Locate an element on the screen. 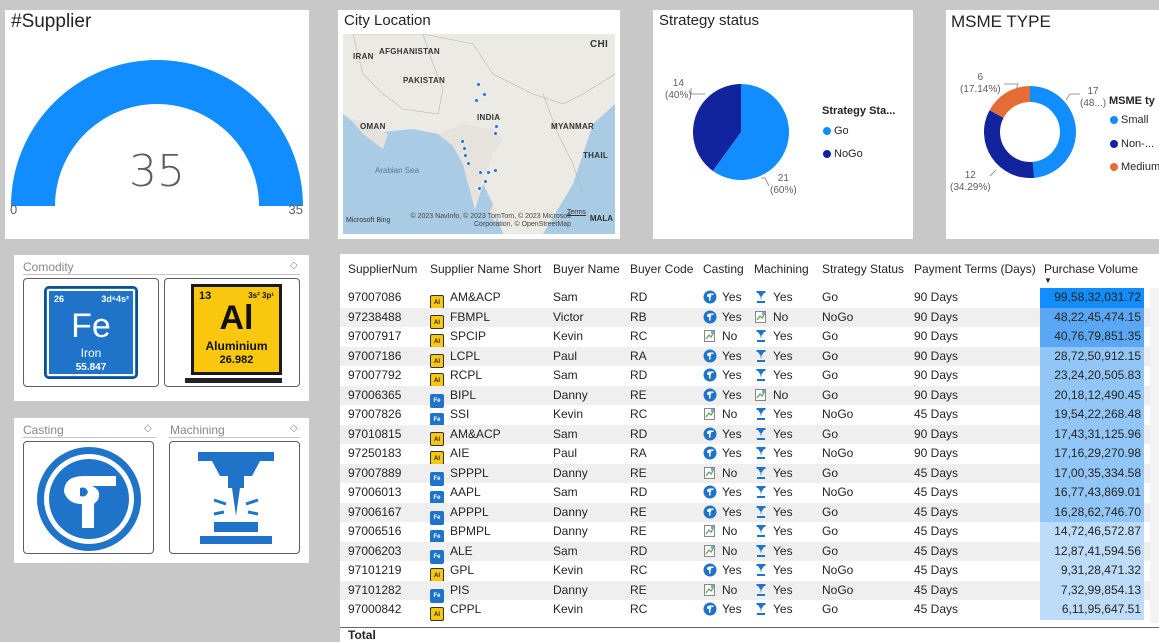 This screenshot has height=642, width=1159. cell-casting-text: Yes is located at coordinates (732, 394).